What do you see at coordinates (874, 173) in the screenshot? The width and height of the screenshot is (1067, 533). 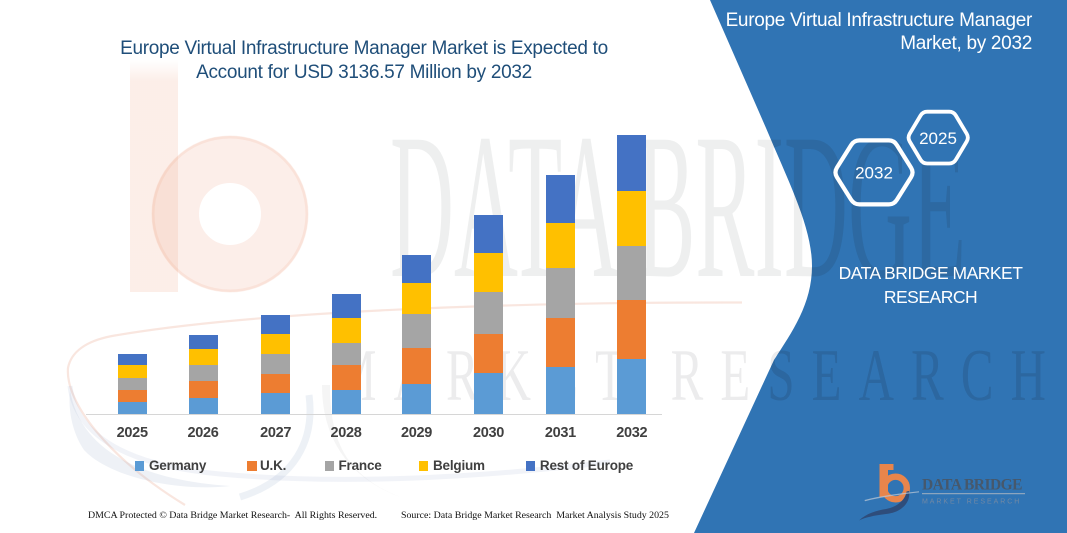 I see `svg-text: 2032` at bounding box center [874, 173].